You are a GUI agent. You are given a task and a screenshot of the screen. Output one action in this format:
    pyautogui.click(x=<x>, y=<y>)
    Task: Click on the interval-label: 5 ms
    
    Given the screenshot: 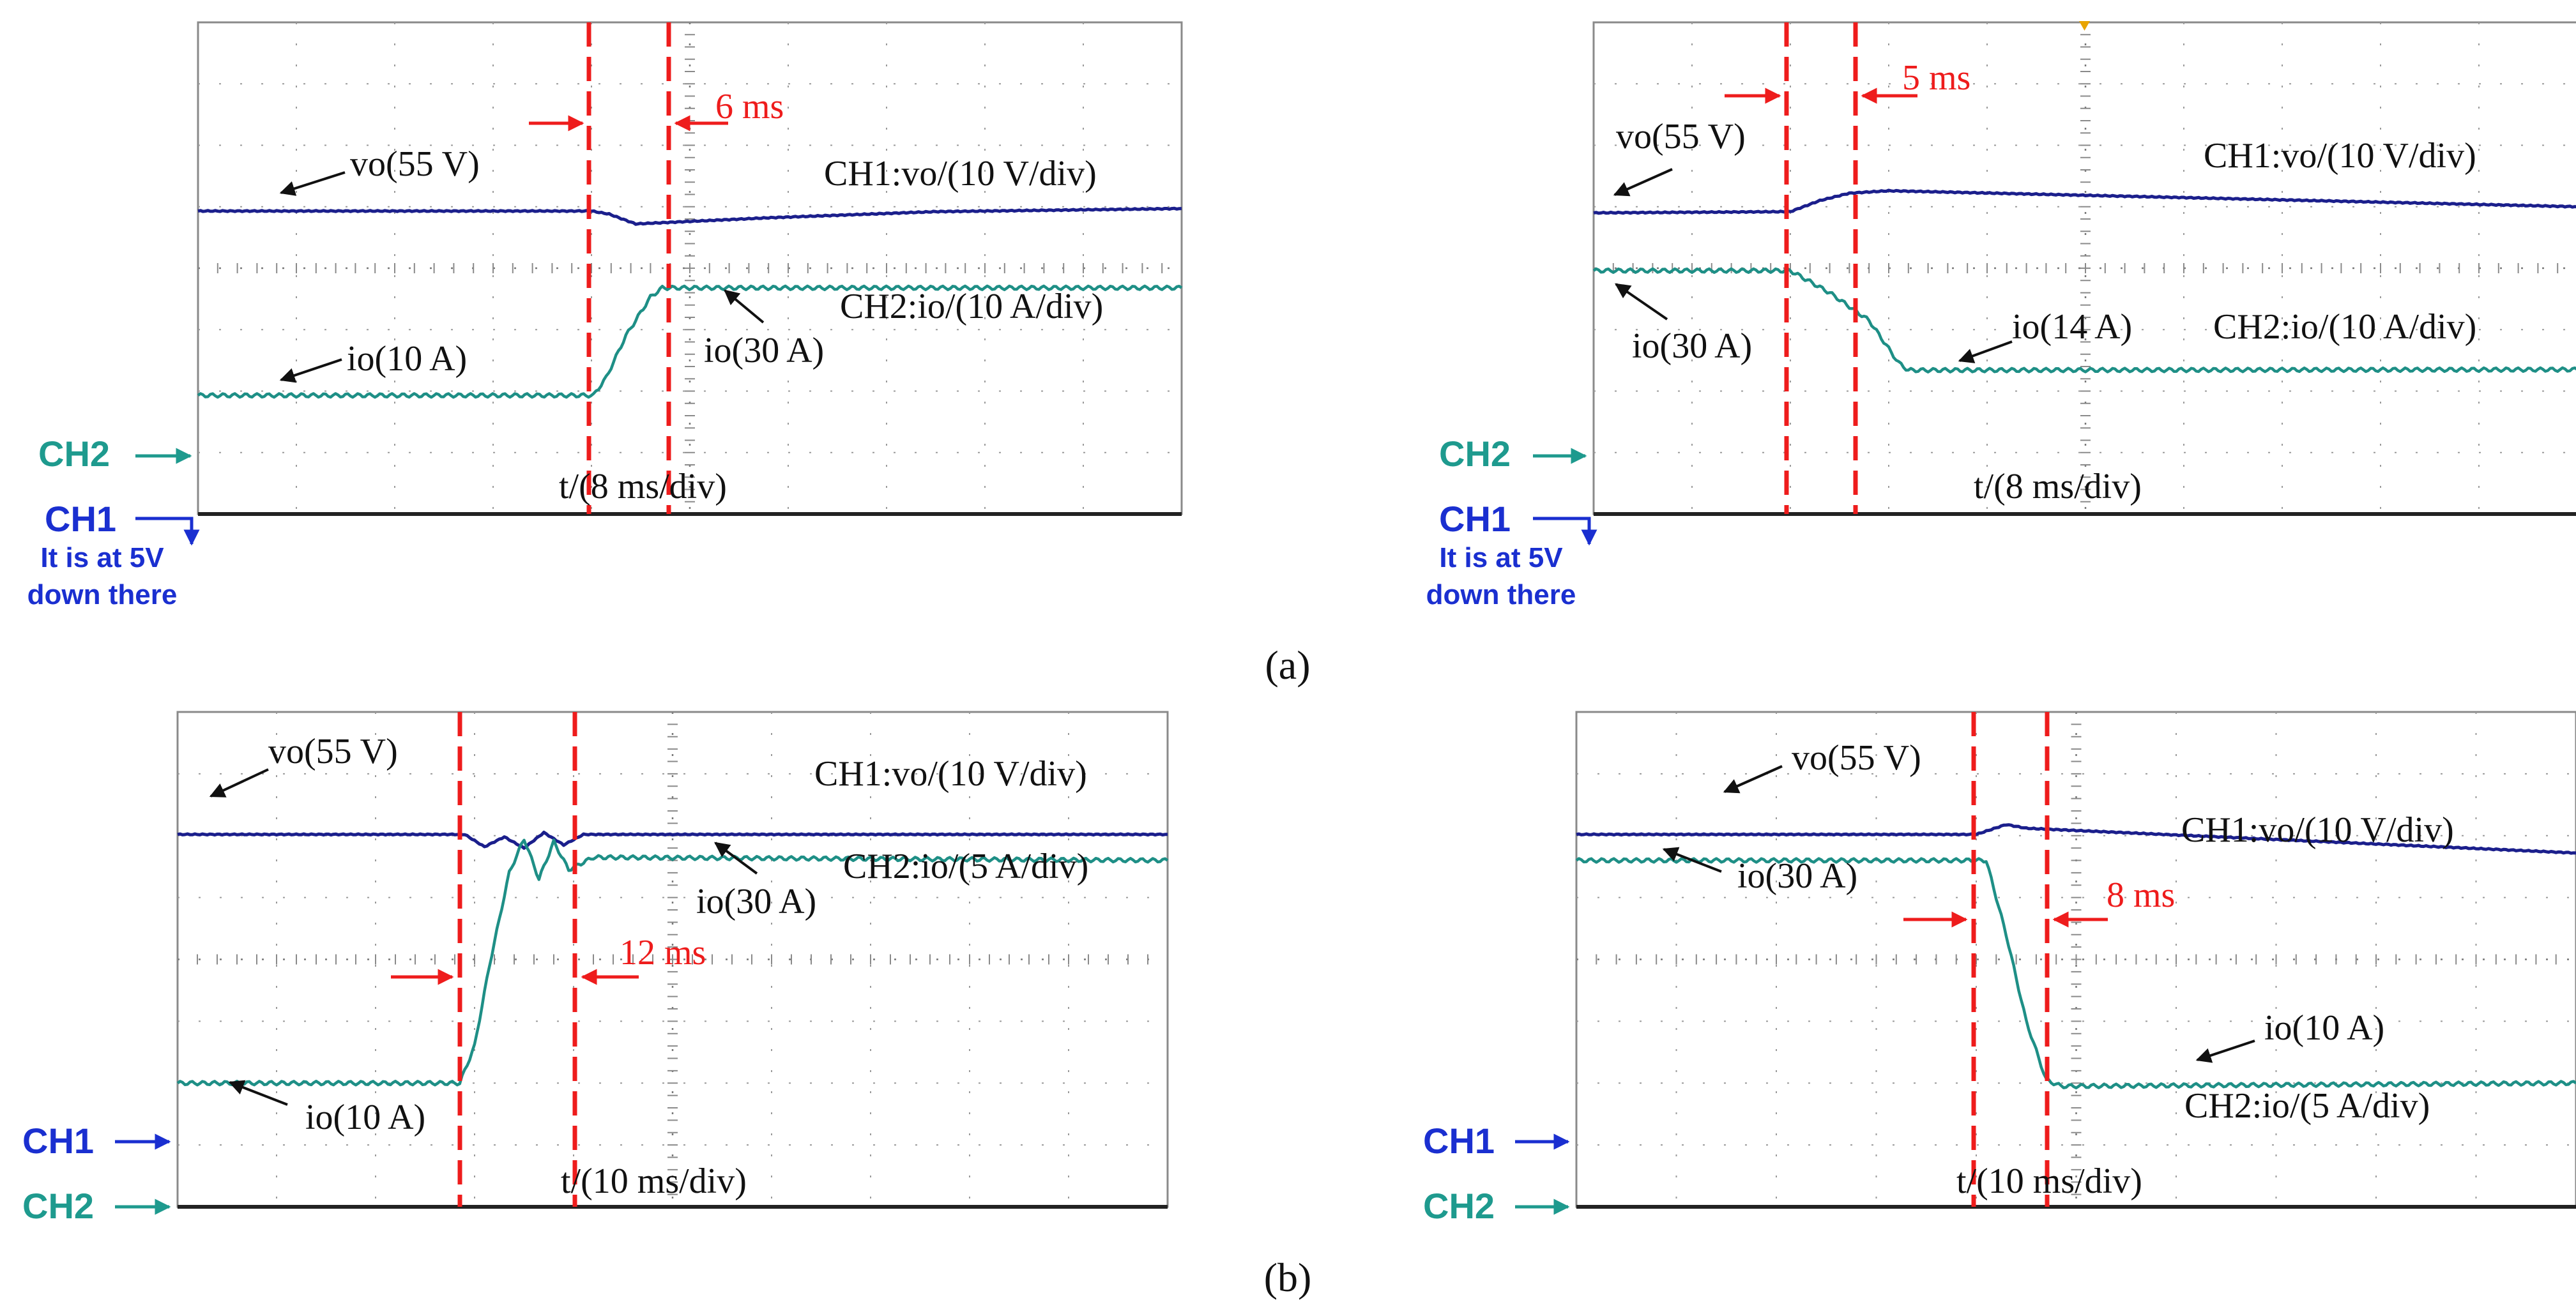 What is the action you would take?
    pyautogui.click(x=1936, y=78)
    